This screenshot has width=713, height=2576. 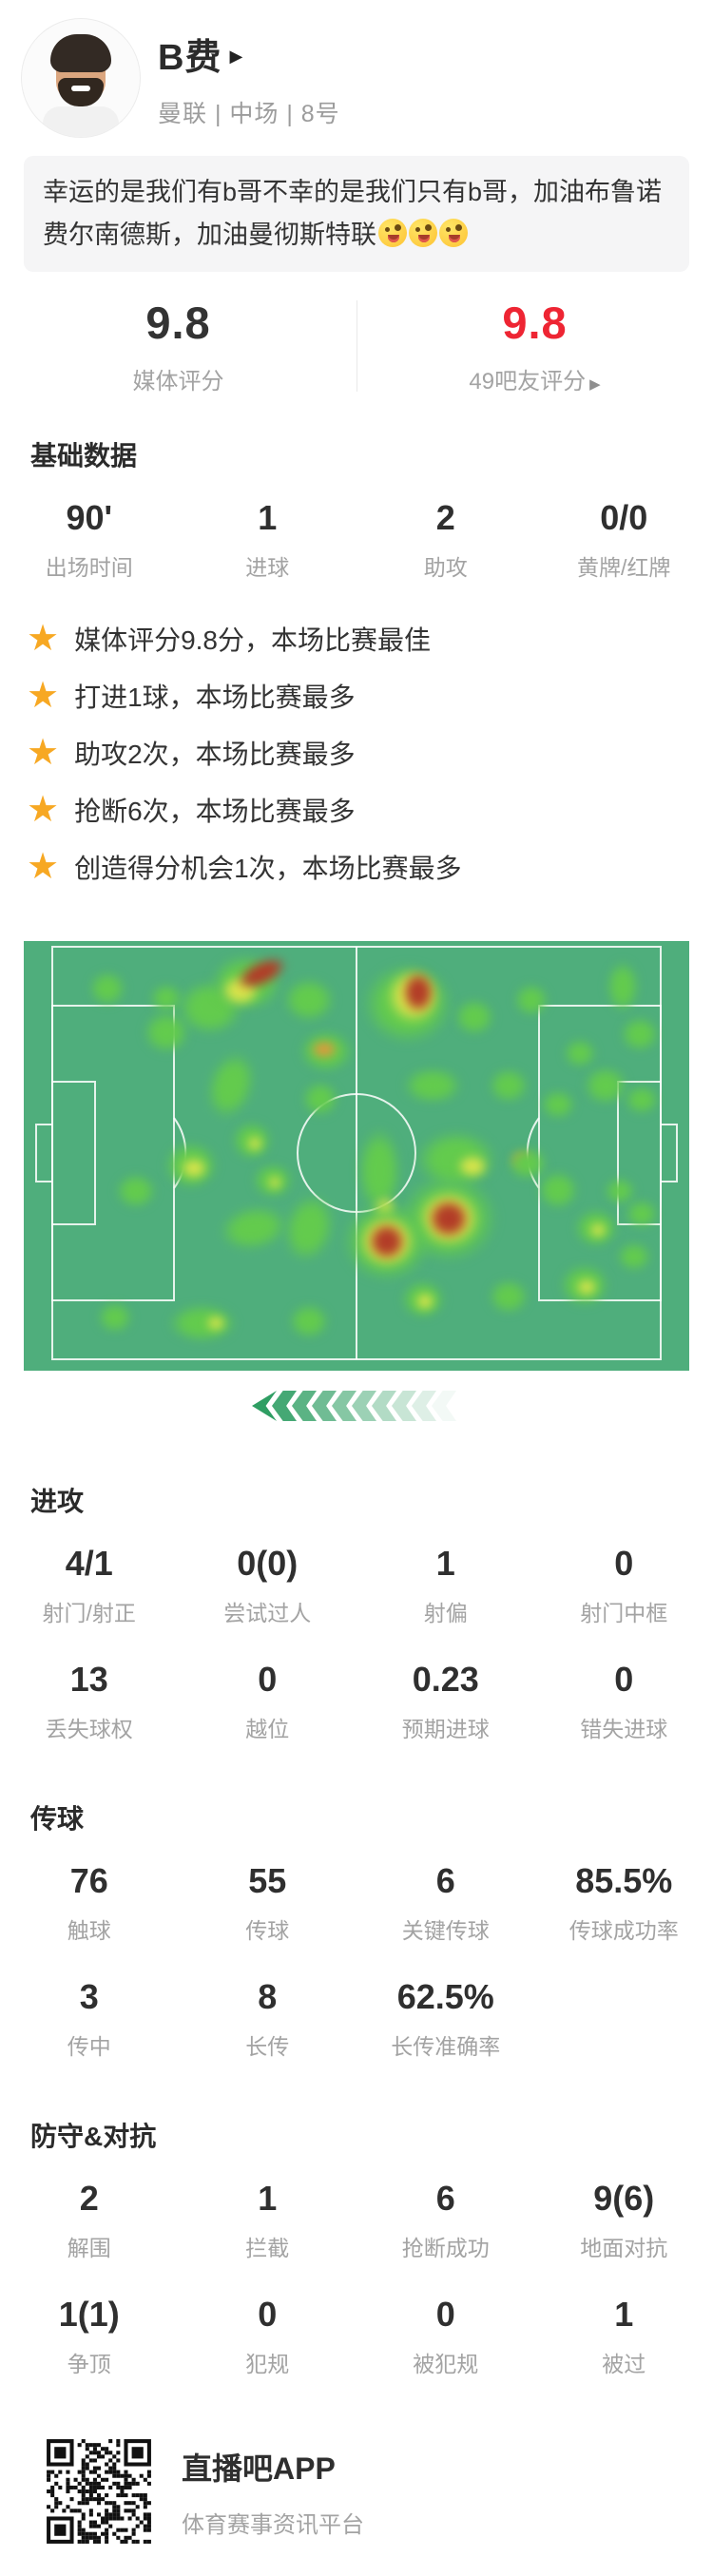 I want to click on stat-aerial-duels: 1(1)争顶, so click(x=89, y=2336).